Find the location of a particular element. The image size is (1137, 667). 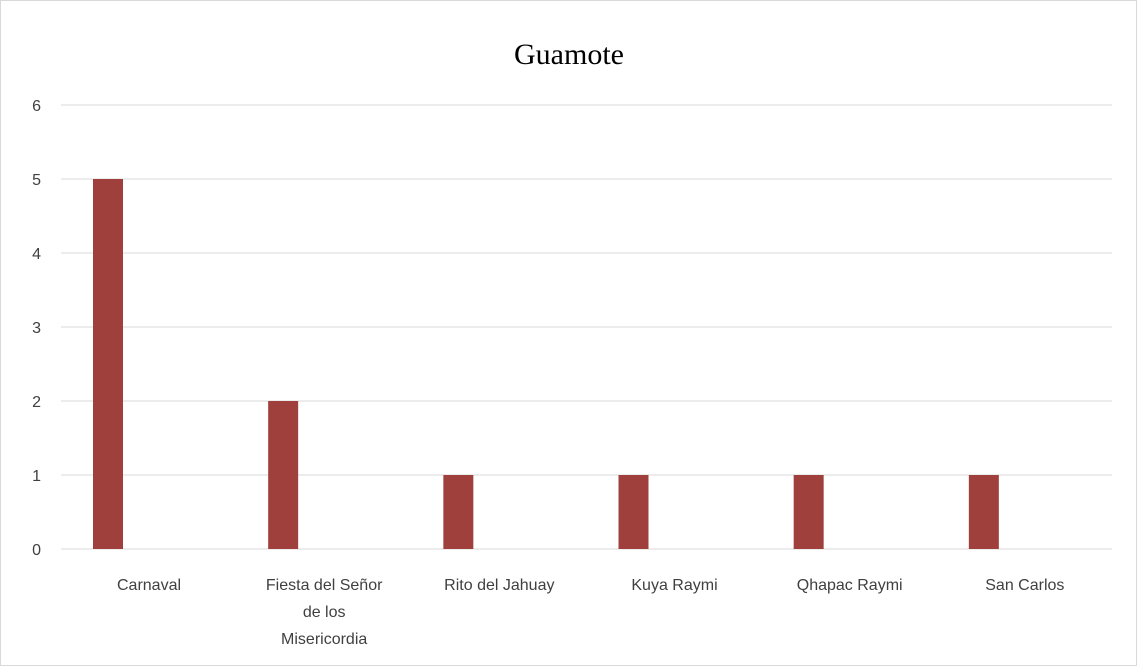

x-category-label: Carnaval is located at coordinates (149, 585).